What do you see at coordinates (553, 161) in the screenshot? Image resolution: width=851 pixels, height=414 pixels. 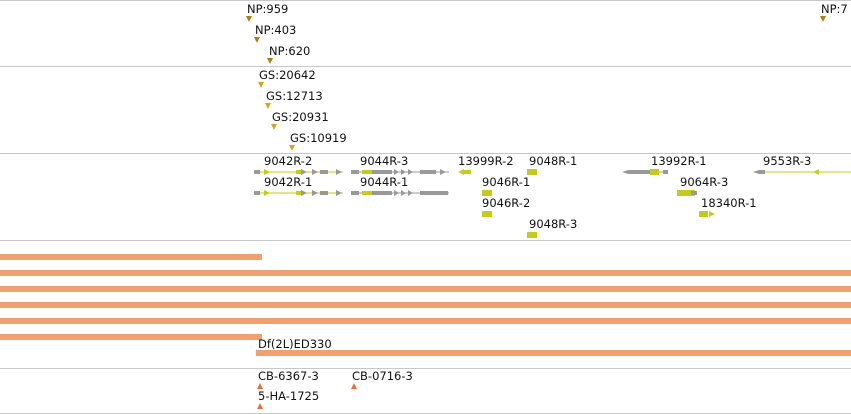 I see `transcript-label: 9048R-1` at bounding box center [553, 161].